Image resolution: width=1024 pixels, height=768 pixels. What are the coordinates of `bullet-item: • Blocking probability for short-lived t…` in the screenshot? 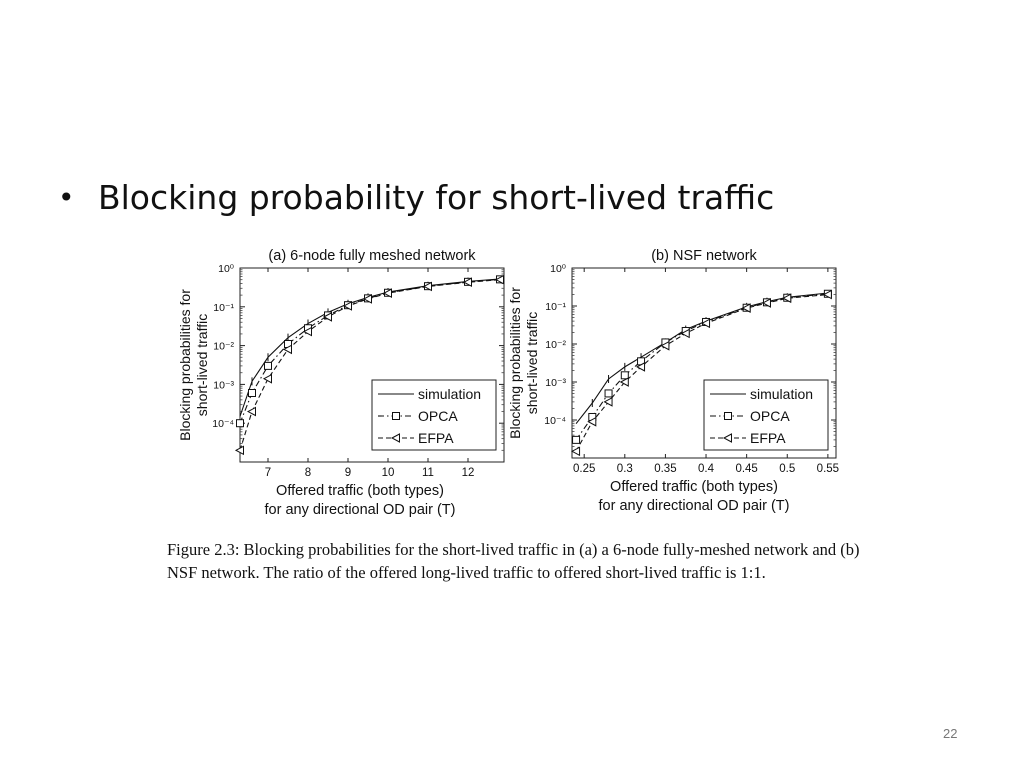 It's located at (416, 197).